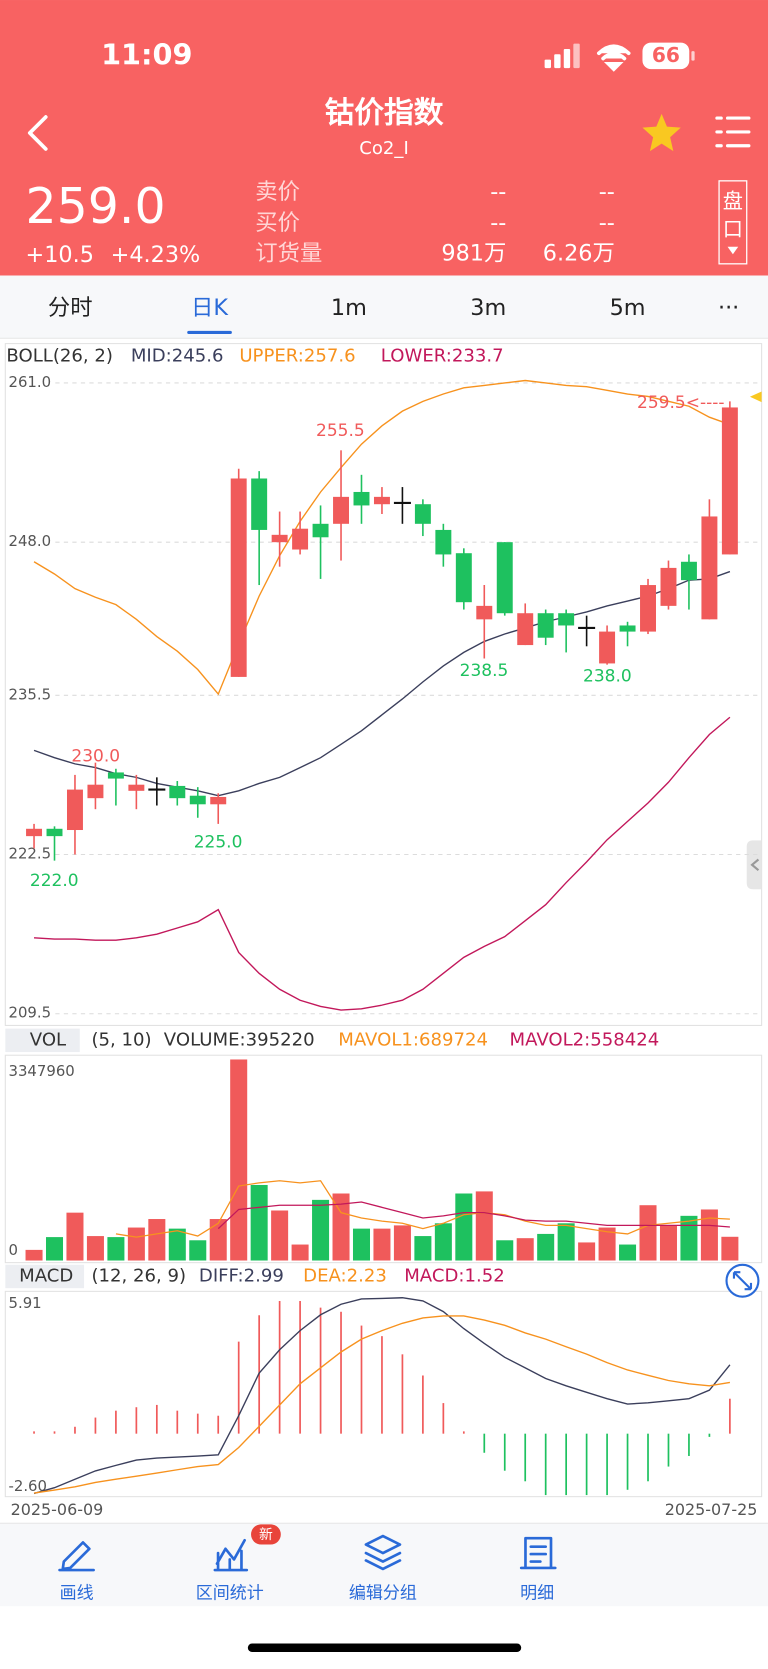  What do you see at coordinates (345, 1275) in the screenshot?
I see `legend-item: DEA:2.23` at bounding box center [345, 1275].